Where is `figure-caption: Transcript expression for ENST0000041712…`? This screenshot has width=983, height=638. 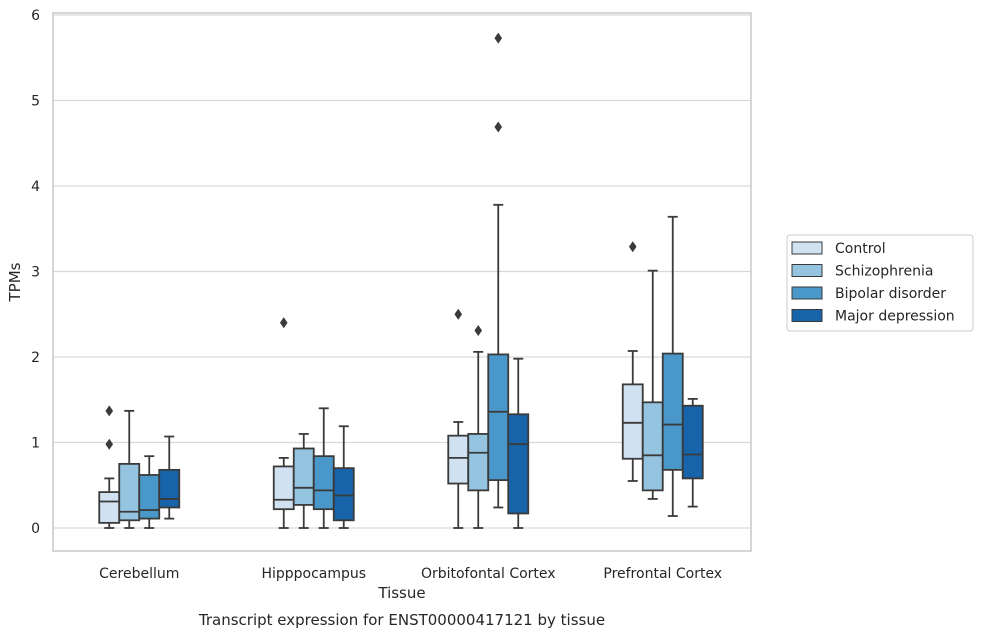 figure-caption: Transcript expression for ENST0000041712… is located at coordinates (401, 620).